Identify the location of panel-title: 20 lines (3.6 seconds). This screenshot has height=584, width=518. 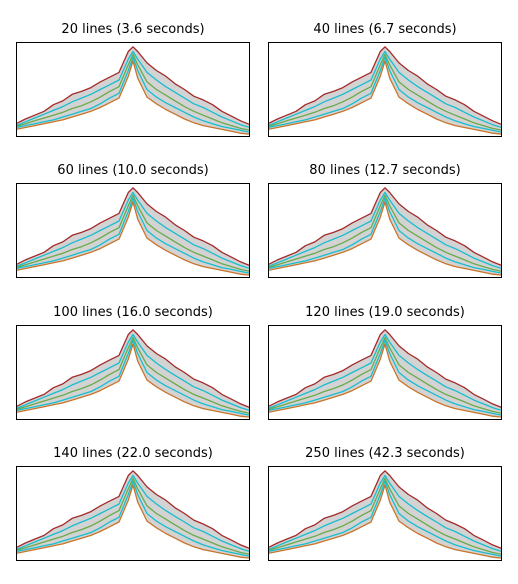
(132, 29).